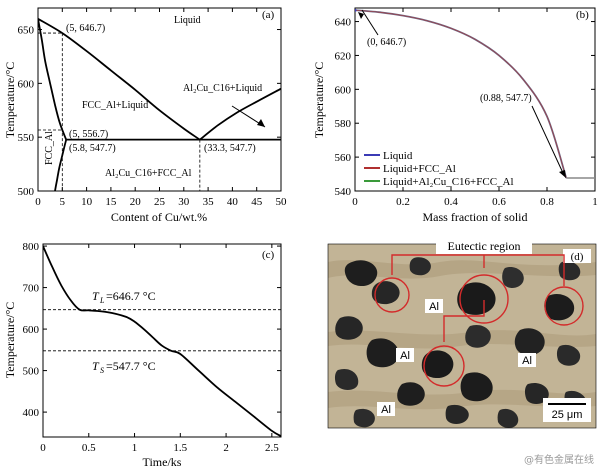 The height and width of the screenshot is (469, 600). Describe the element at coordinates (343, 90) in the screenshot. I see `chart-b-ytick-label: 600` at that location.